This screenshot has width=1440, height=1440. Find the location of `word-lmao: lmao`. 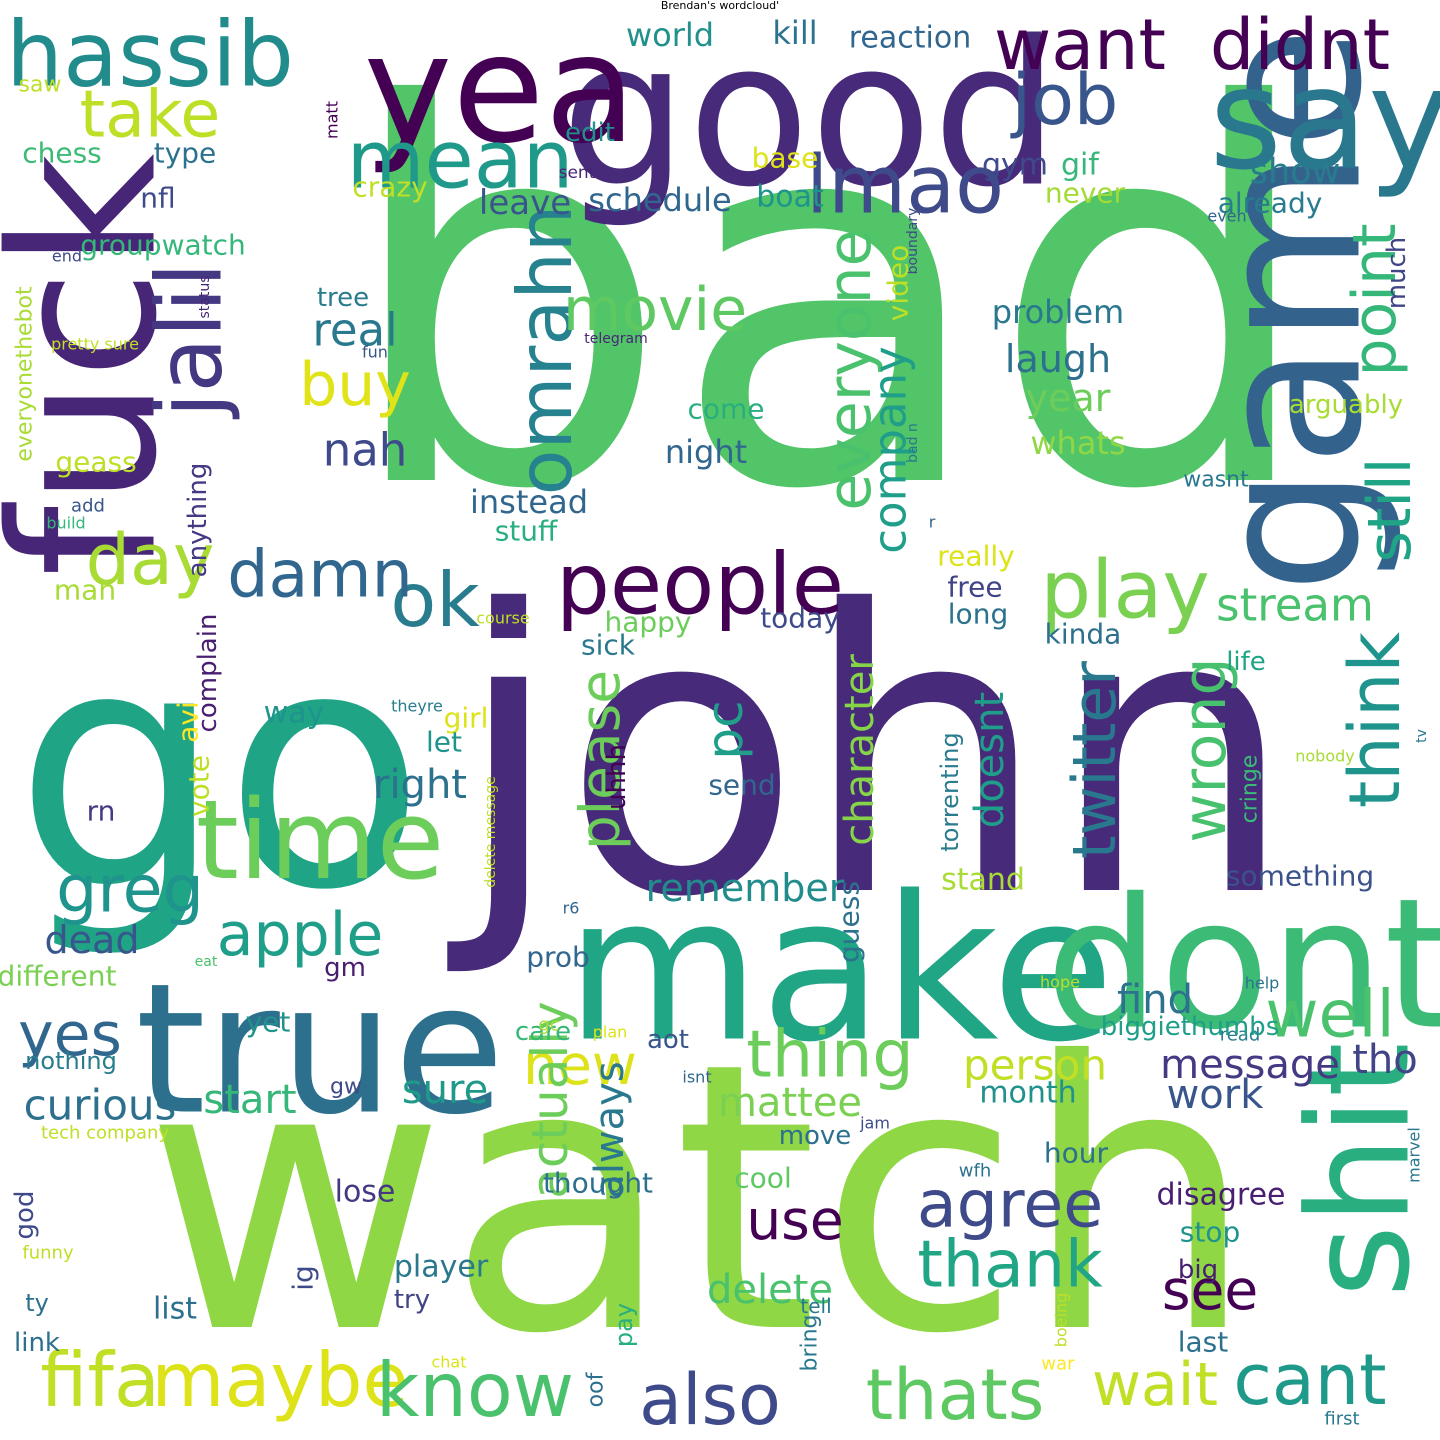

word-lmao: lmao is located at coordinates (905, 185).